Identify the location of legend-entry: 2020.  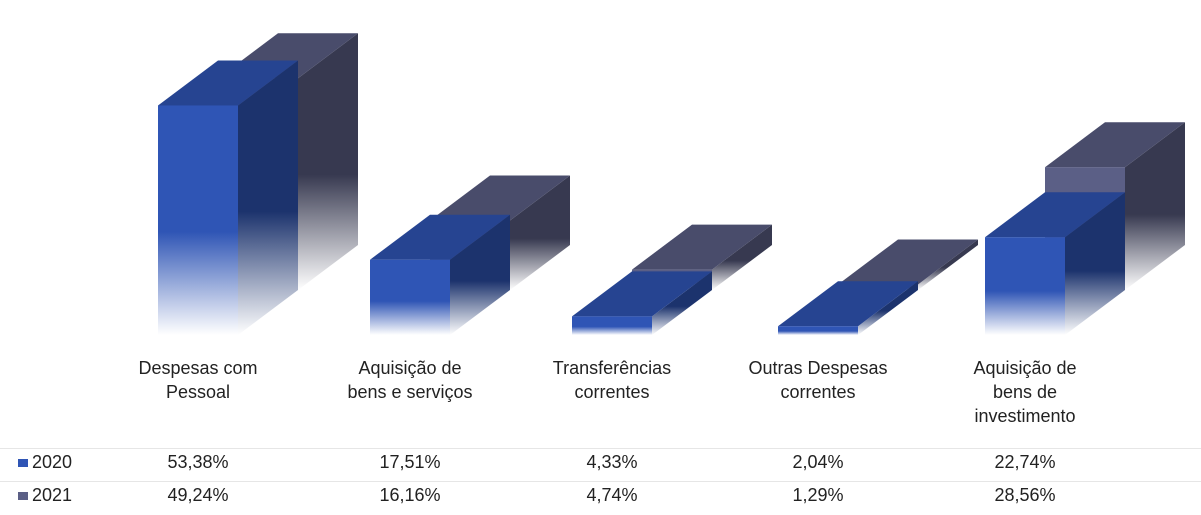
(45, 462).